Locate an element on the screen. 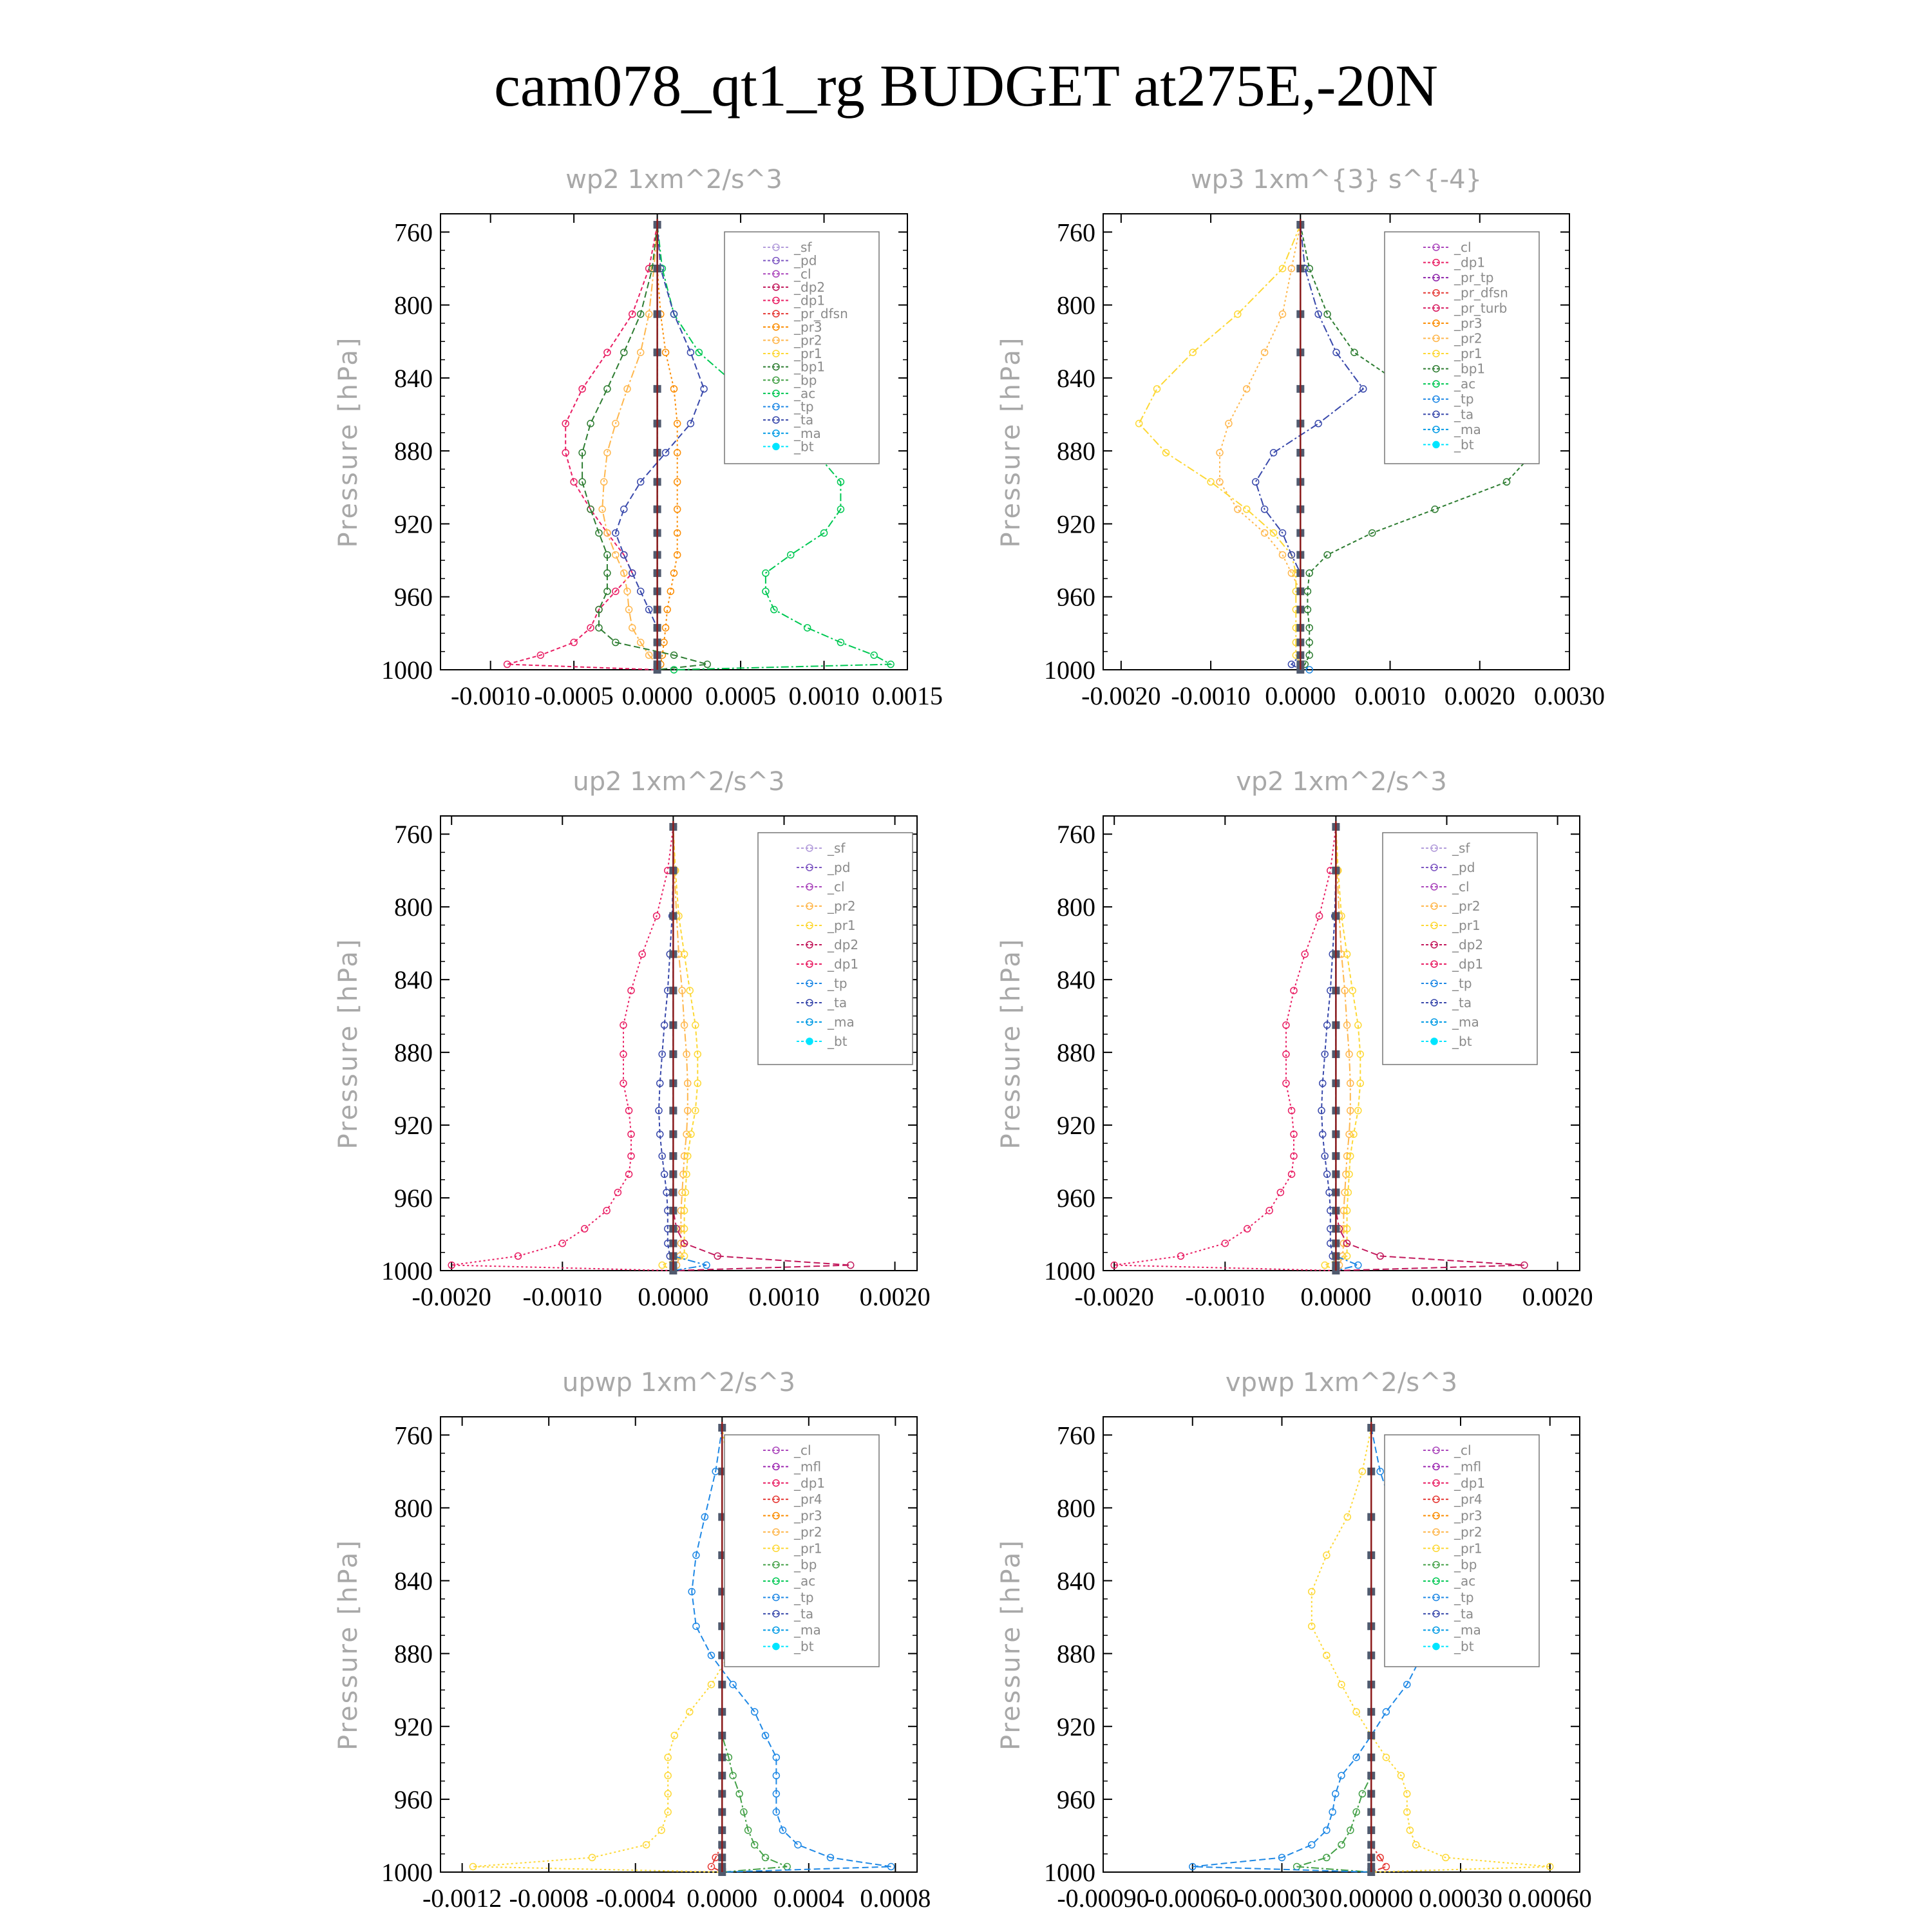 The image size is (1932, 1932). legend-entry: _pr3 is located at coordinates (1468, 1516).